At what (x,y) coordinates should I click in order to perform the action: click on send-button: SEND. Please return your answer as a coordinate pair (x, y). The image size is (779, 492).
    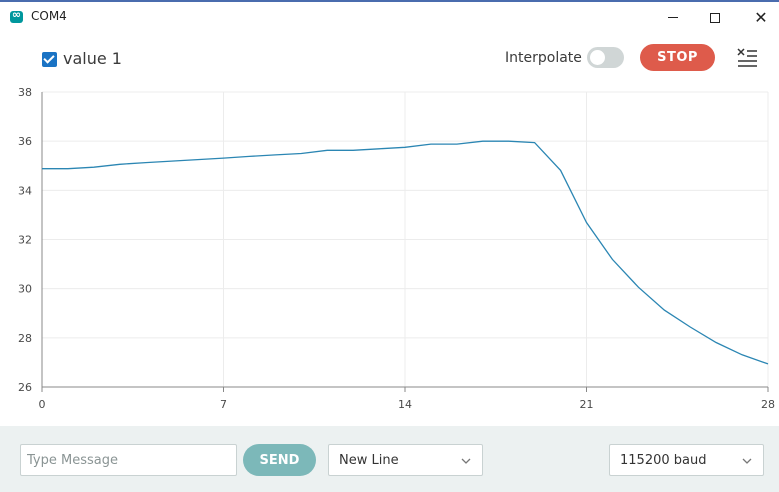
    Looking at the image, I should click on (279, 460).